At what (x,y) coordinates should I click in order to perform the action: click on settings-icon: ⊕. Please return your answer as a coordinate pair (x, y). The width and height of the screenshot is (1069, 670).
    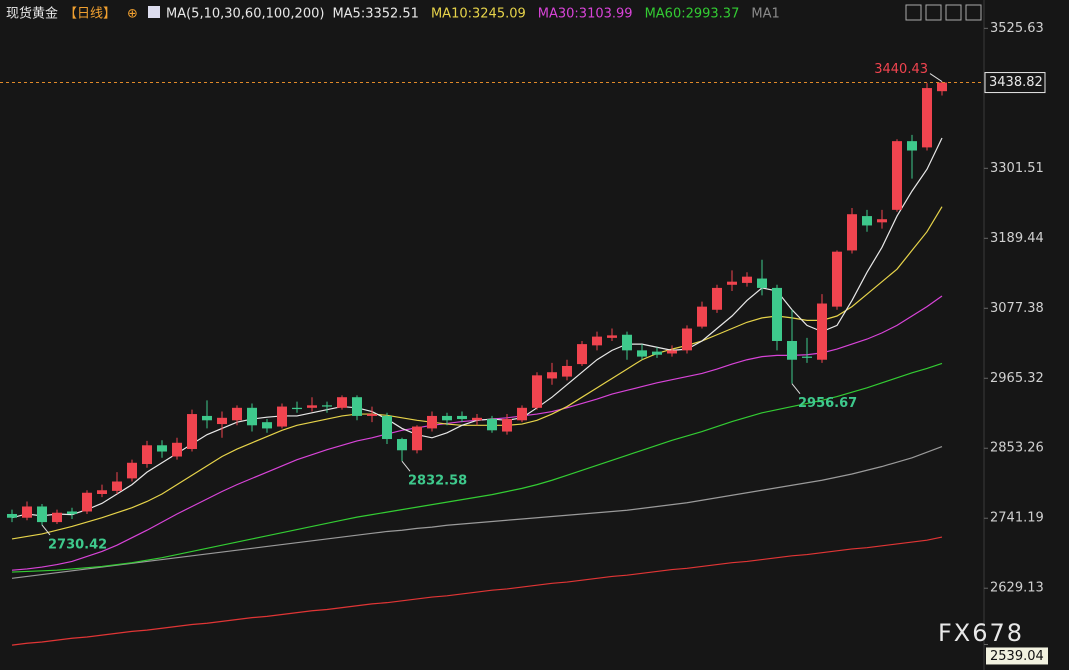
    Looking at the image, I should click on (132, 14).